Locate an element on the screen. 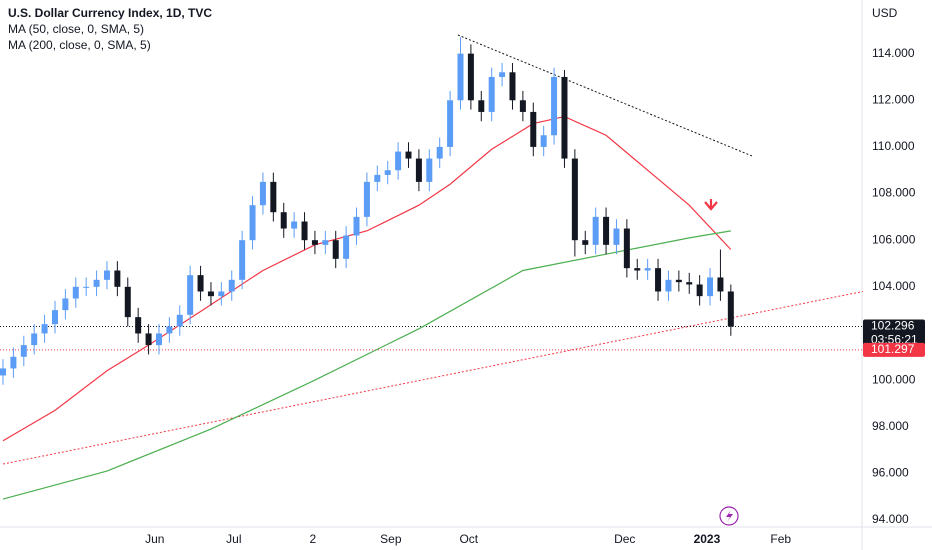 Image resolution: width=932 pixels, height=550 pixels. y-tick-label: 94.000 is located at coordinates (890, 519).